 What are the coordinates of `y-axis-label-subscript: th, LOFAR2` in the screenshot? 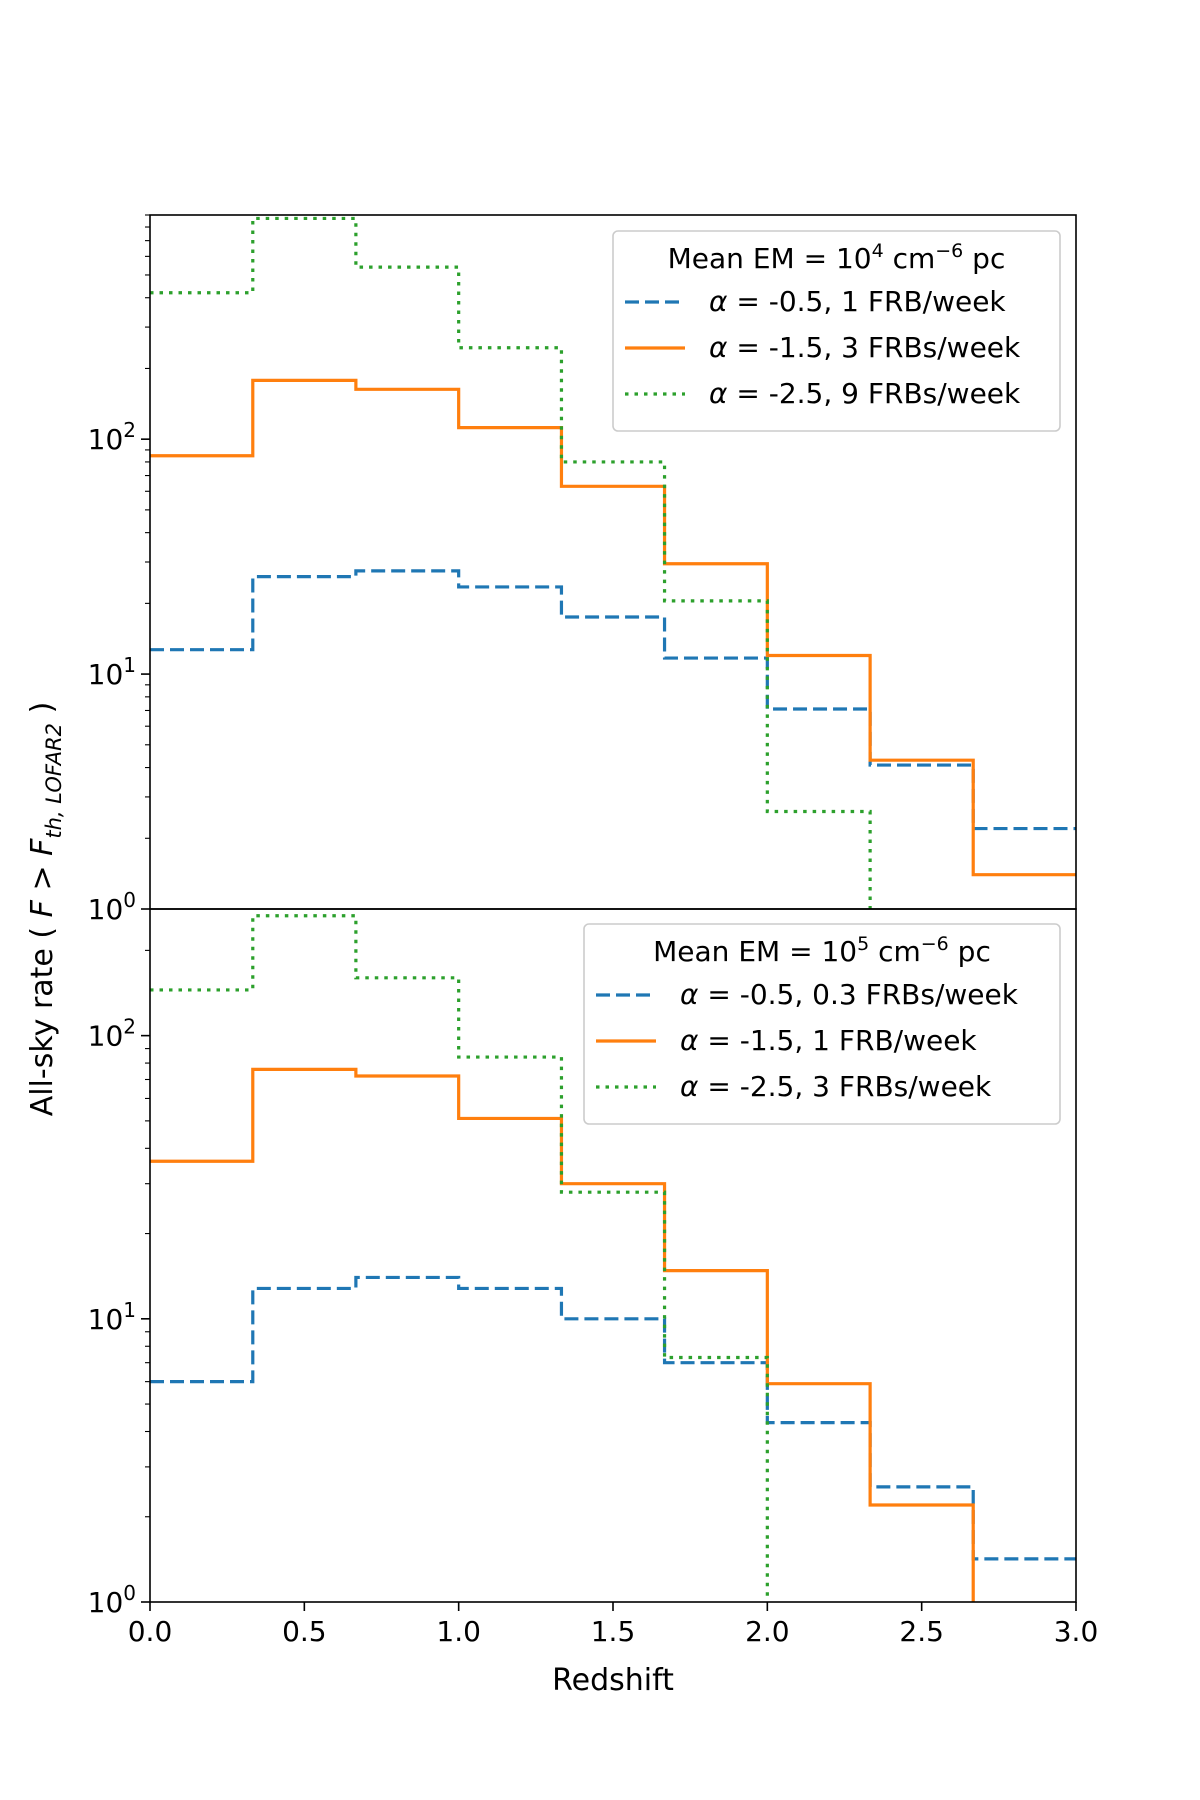 It's located at (54, 781).